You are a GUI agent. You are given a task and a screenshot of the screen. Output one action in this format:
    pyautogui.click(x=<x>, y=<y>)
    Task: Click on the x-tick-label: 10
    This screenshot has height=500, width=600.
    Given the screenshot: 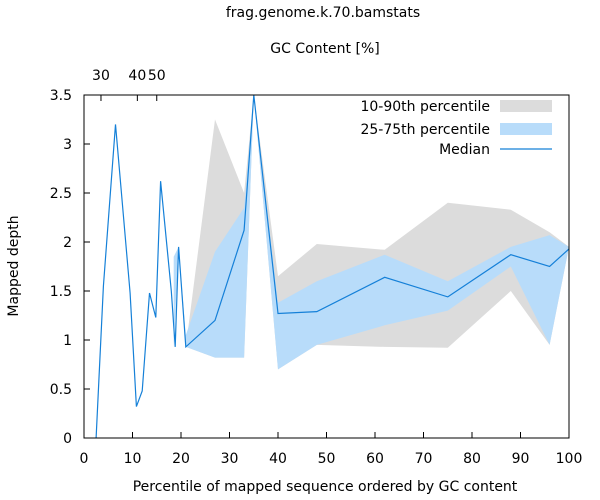 What is the action you would take?
    pyautogui.click(x=133, y=459)
    